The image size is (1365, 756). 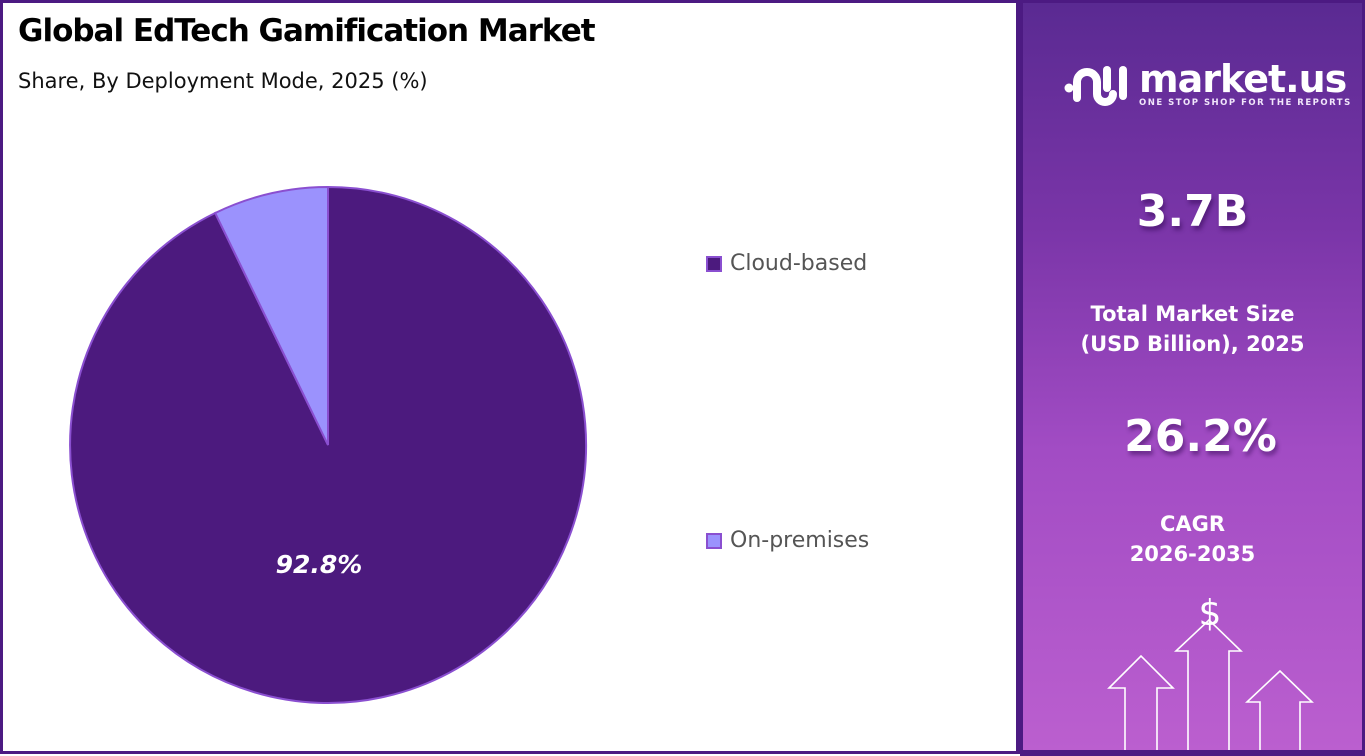 What do you see at coordinates (1192, 344) in the screenshot?
I see `market-size-label-line2: (USD Billion), 2025` at bounding box center [1192, 344].